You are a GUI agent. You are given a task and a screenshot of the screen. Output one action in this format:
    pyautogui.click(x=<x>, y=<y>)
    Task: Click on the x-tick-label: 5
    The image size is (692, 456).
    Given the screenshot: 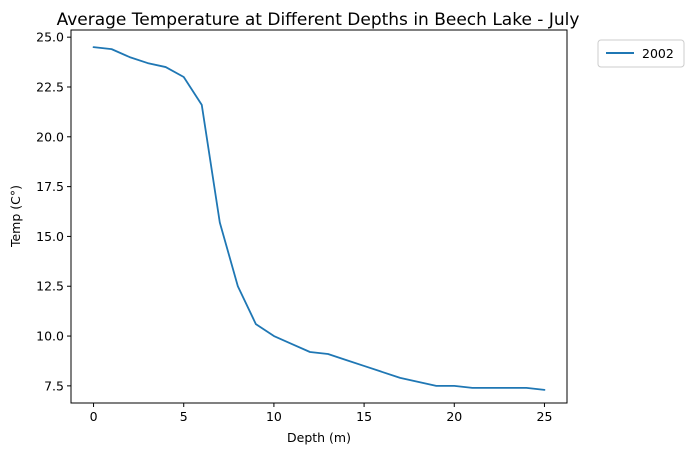 What is the action you would take?
    pyautogui.click(x=184, y=416)
    